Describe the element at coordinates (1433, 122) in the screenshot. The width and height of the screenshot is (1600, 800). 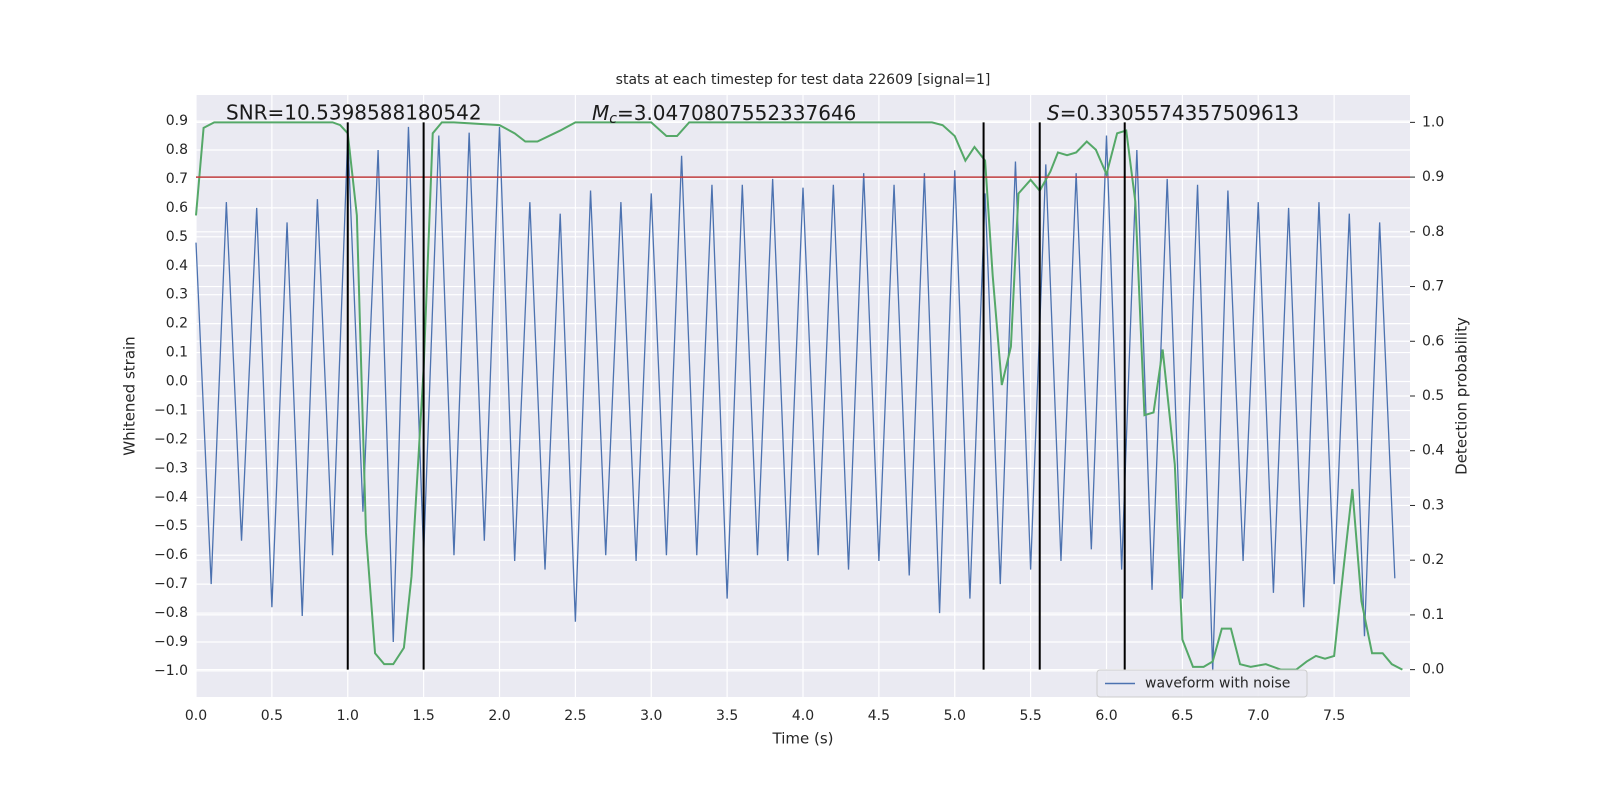
I see `y2-tick-label: 1.0` at that location.